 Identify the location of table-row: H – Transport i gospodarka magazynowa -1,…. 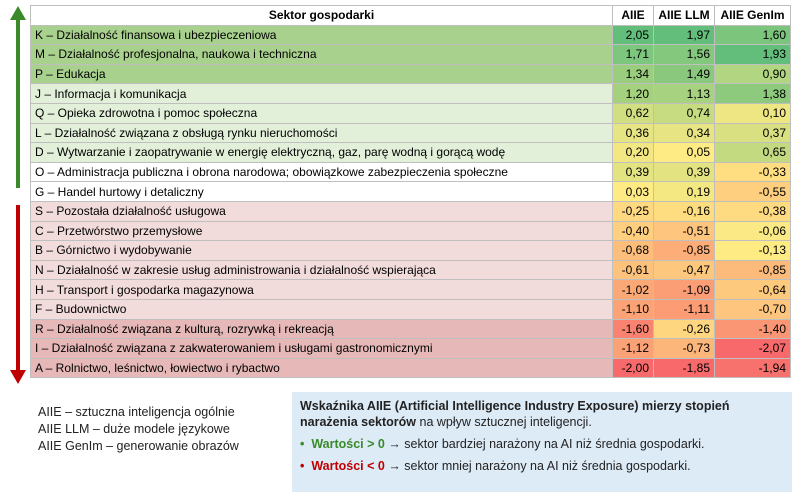
(410, 289).